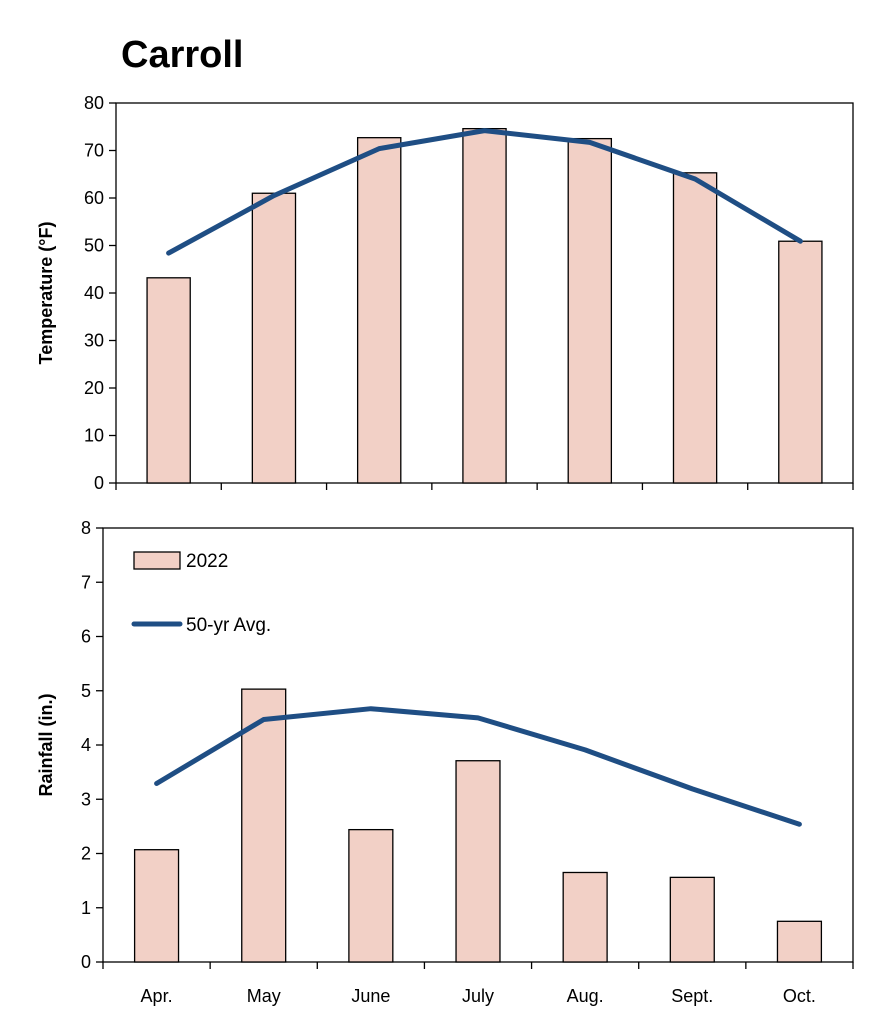 Image resolution: width=880 pixels, height=1024 pixels. What do you see at coordinates (86, 799) in the screenshot?
I see `y-tick-label: 3` at bounding box center [86, 799].